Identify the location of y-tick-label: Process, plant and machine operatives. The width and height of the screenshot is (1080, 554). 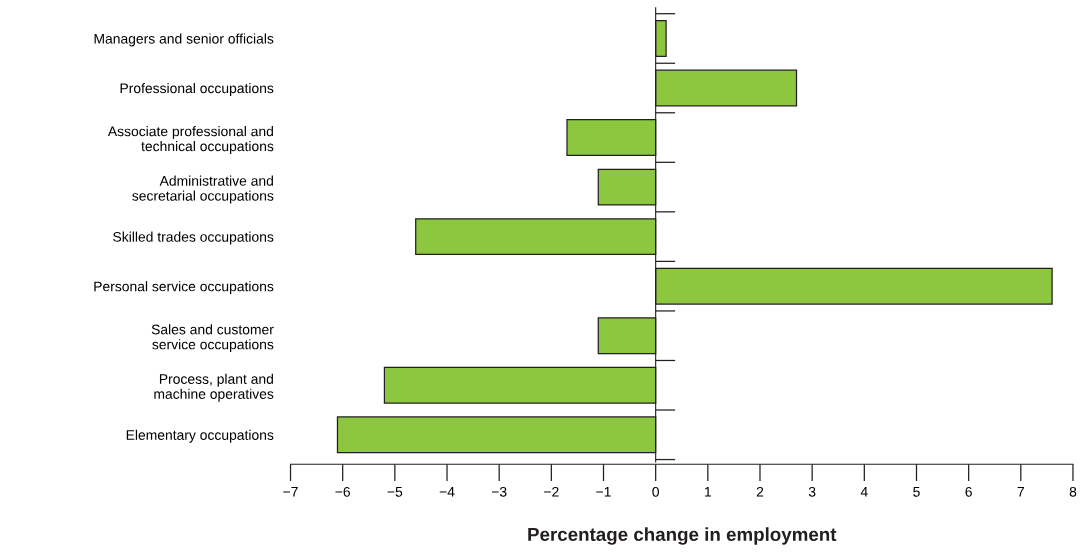
(214, 387).